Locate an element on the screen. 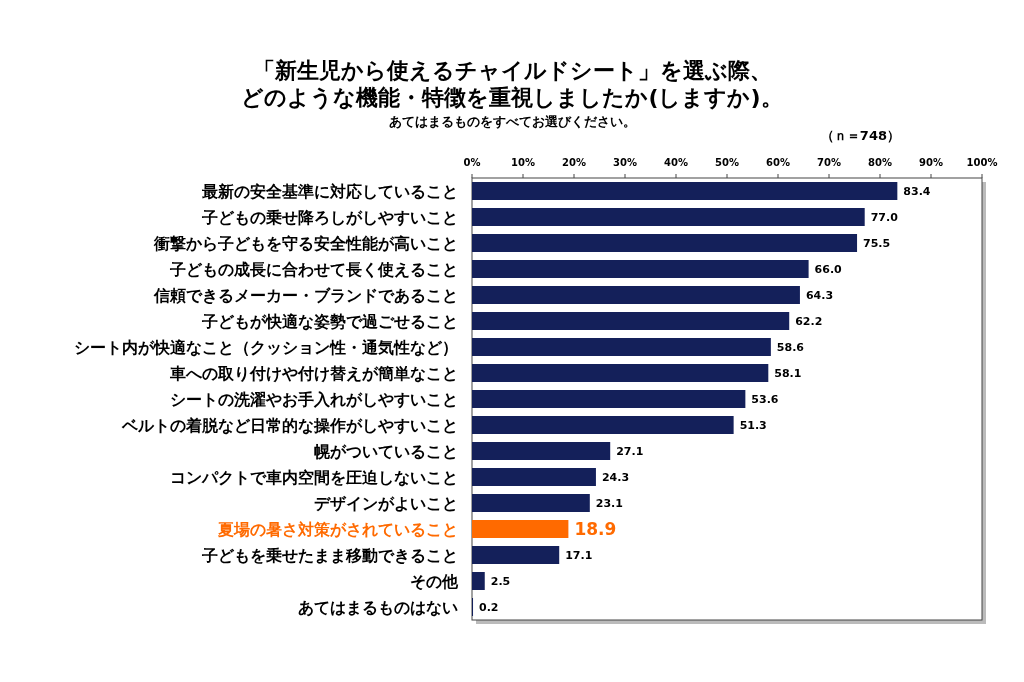 This screenshot has height=682, width=1024. chart-subtitle: あてはまるものをすべてお選びください。 is located at coordinates (512, 121).